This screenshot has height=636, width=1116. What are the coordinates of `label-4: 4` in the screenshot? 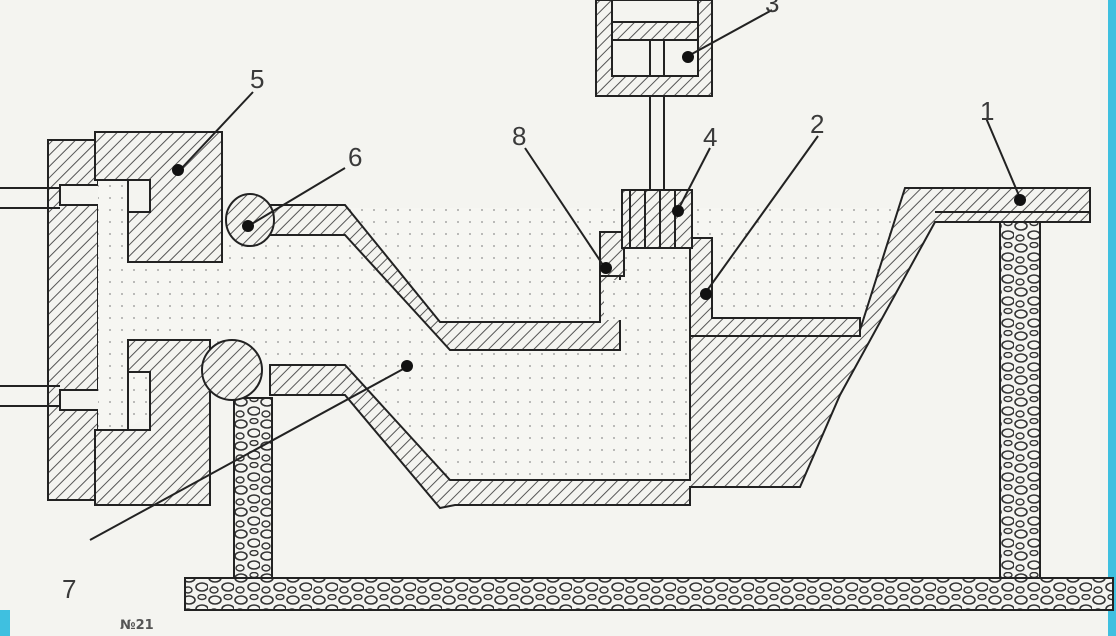 It's located at (710, 137).